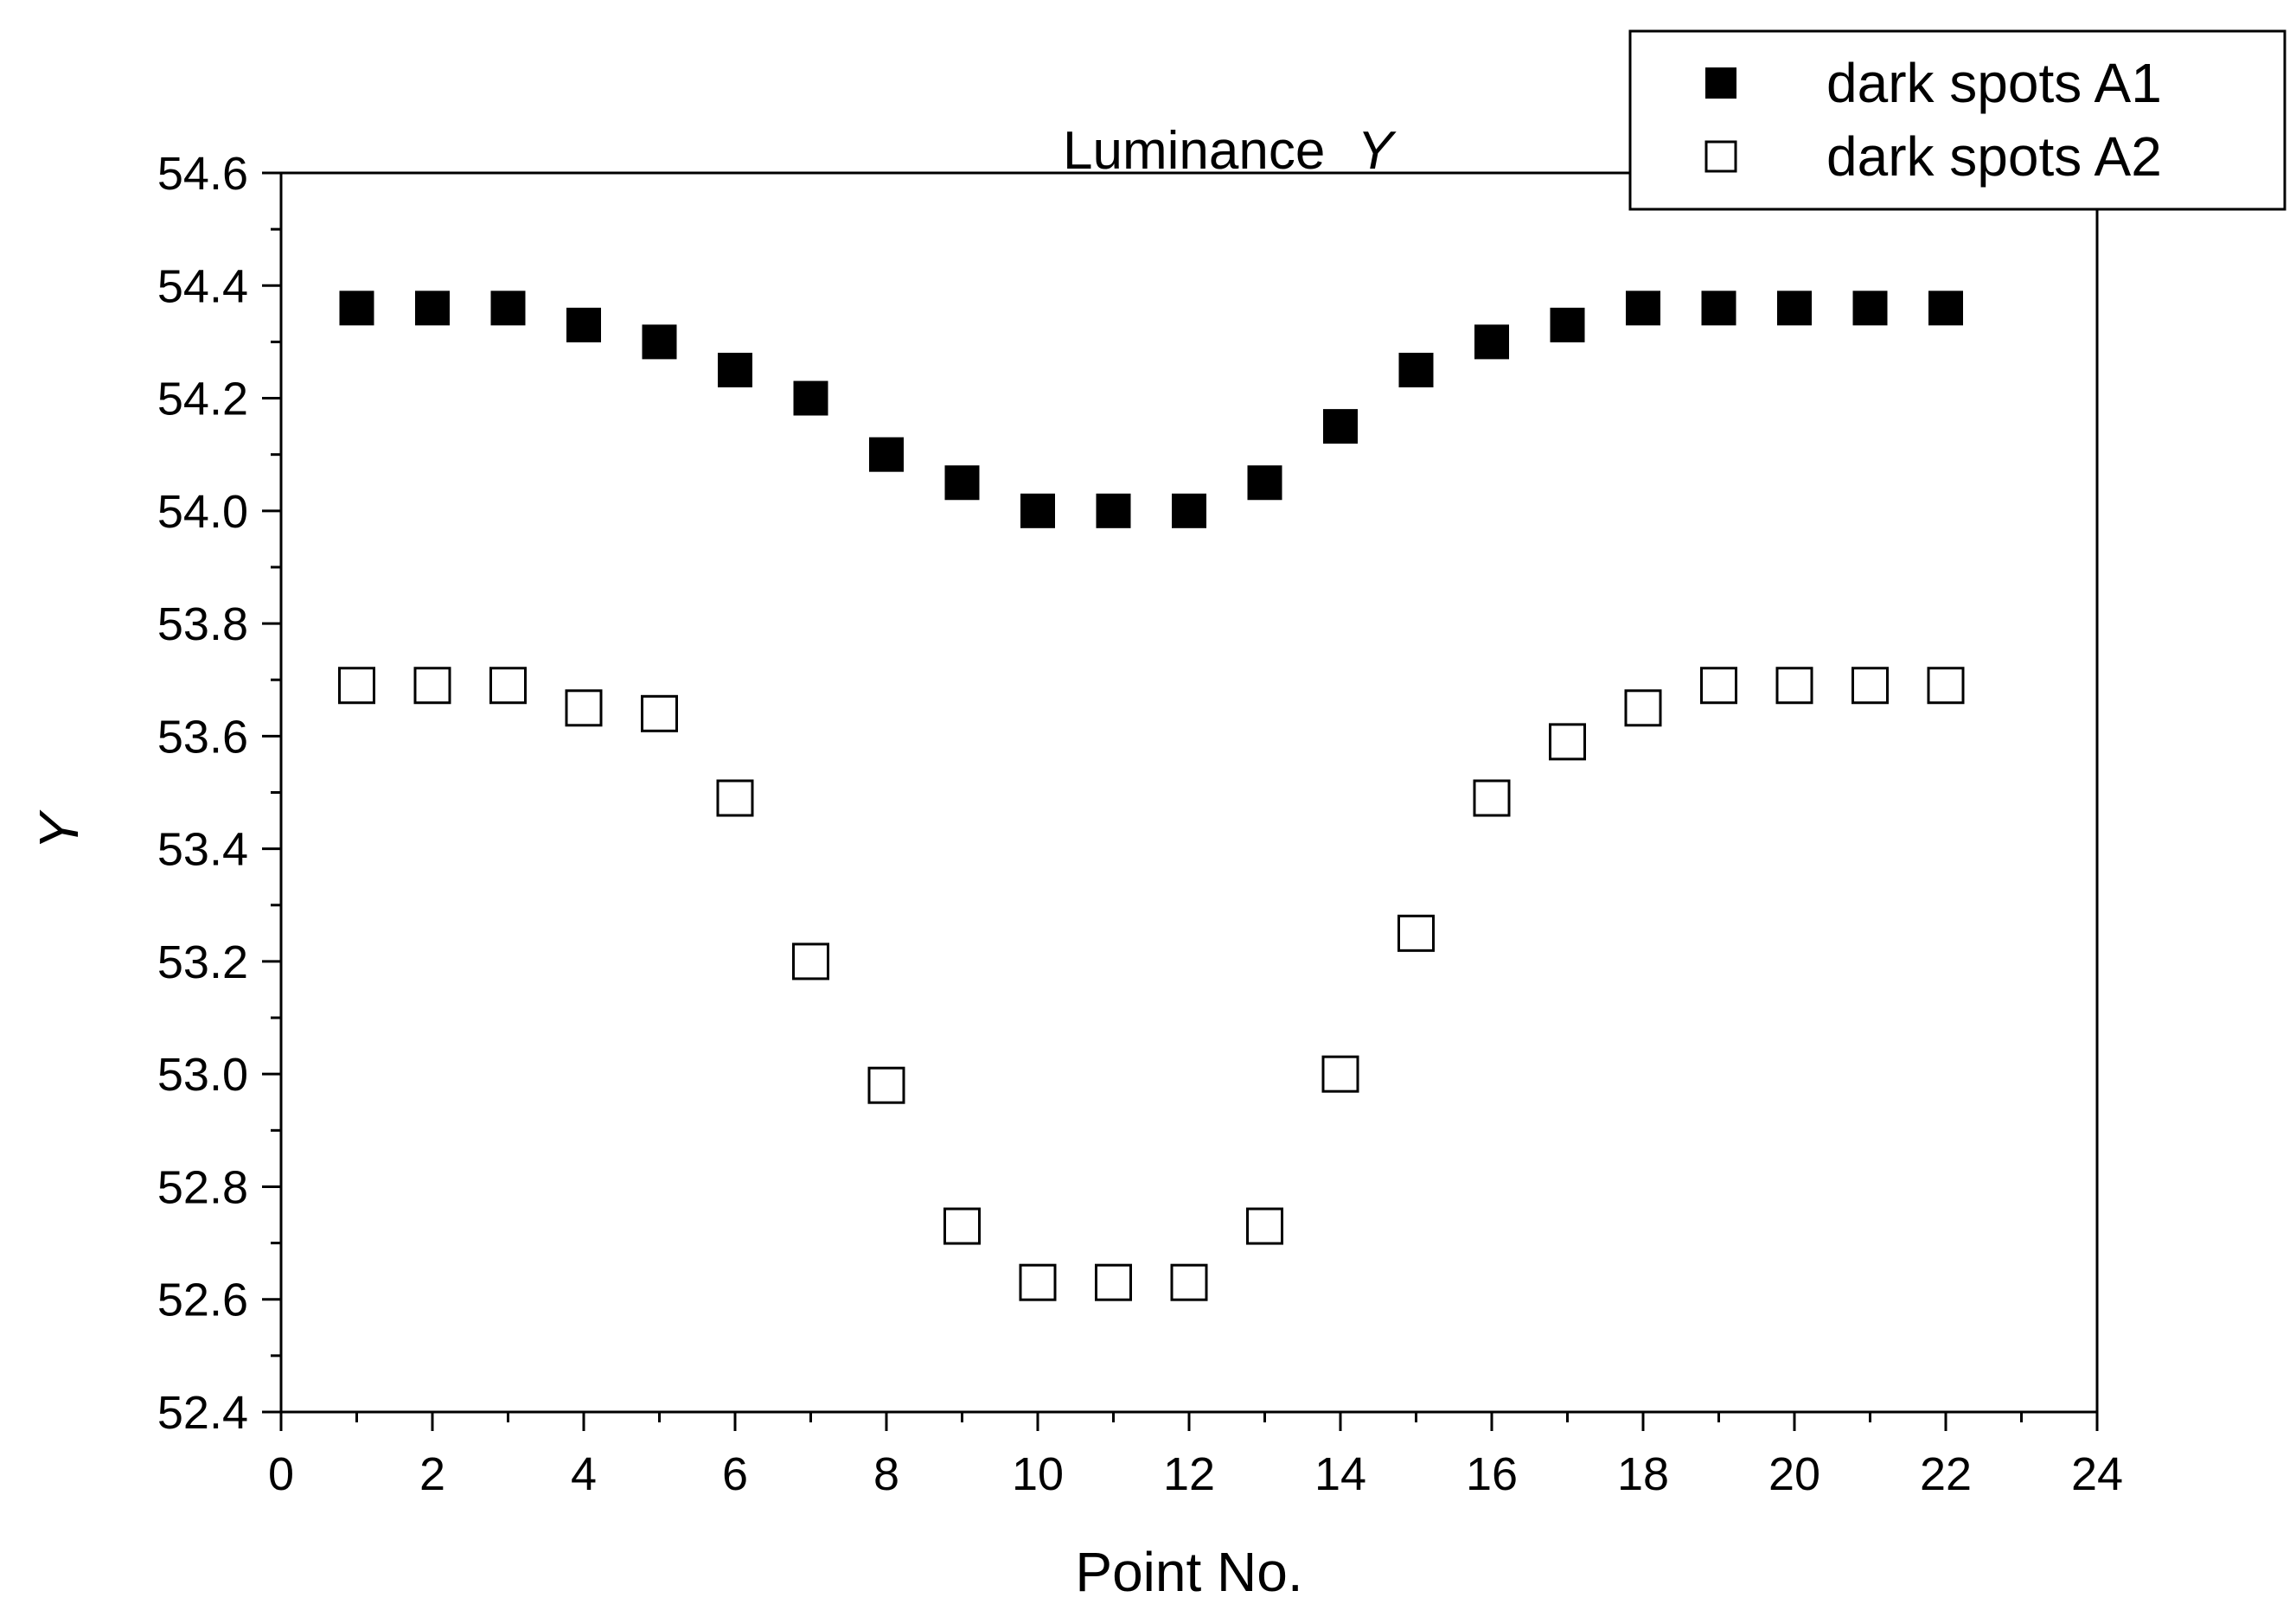  Describe the element at coordinates (202, 1187) in the screenshot. I see `y-tick-label: 52.8` at that location.